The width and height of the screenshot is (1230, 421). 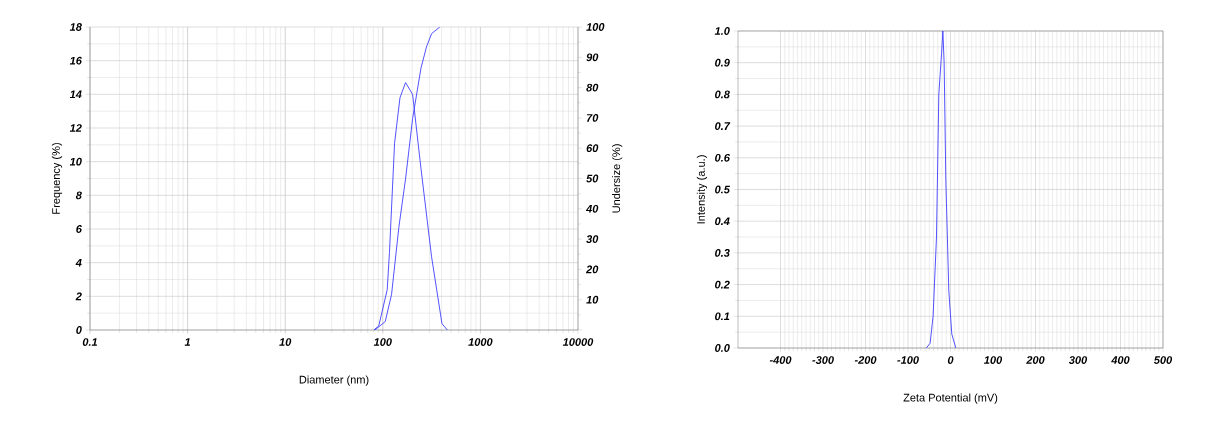 What do you see at coordinates (75, 161) in the screenshot?
I see `y-tick-label: 10` at bounding box center [75, 161].